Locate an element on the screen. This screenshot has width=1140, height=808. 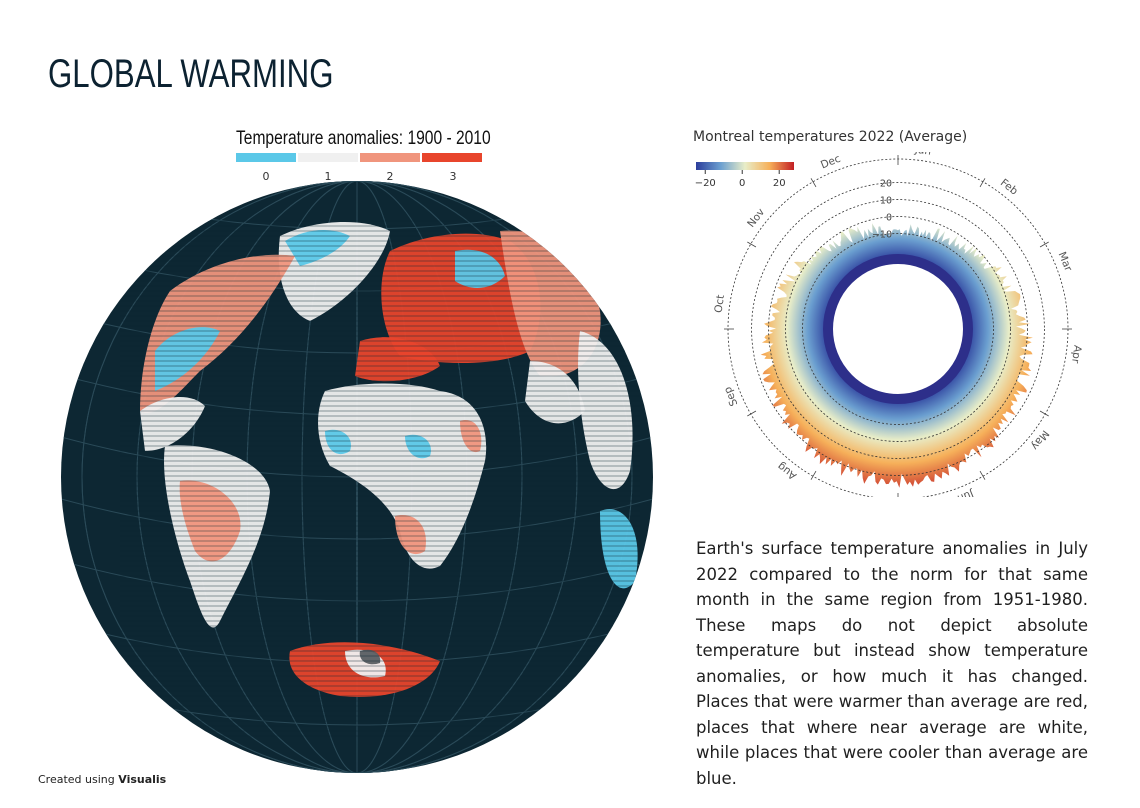
month-label: Feb is located at coordinates (1009, 187).